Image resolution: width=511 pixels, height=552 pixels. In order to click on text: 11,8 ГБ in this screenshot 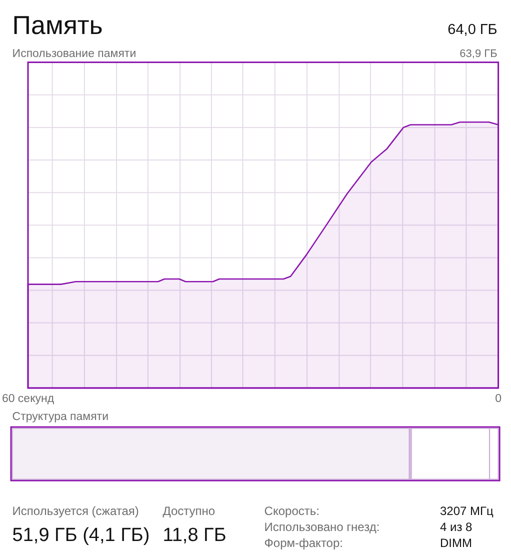, I will do `click(194, 535)`.